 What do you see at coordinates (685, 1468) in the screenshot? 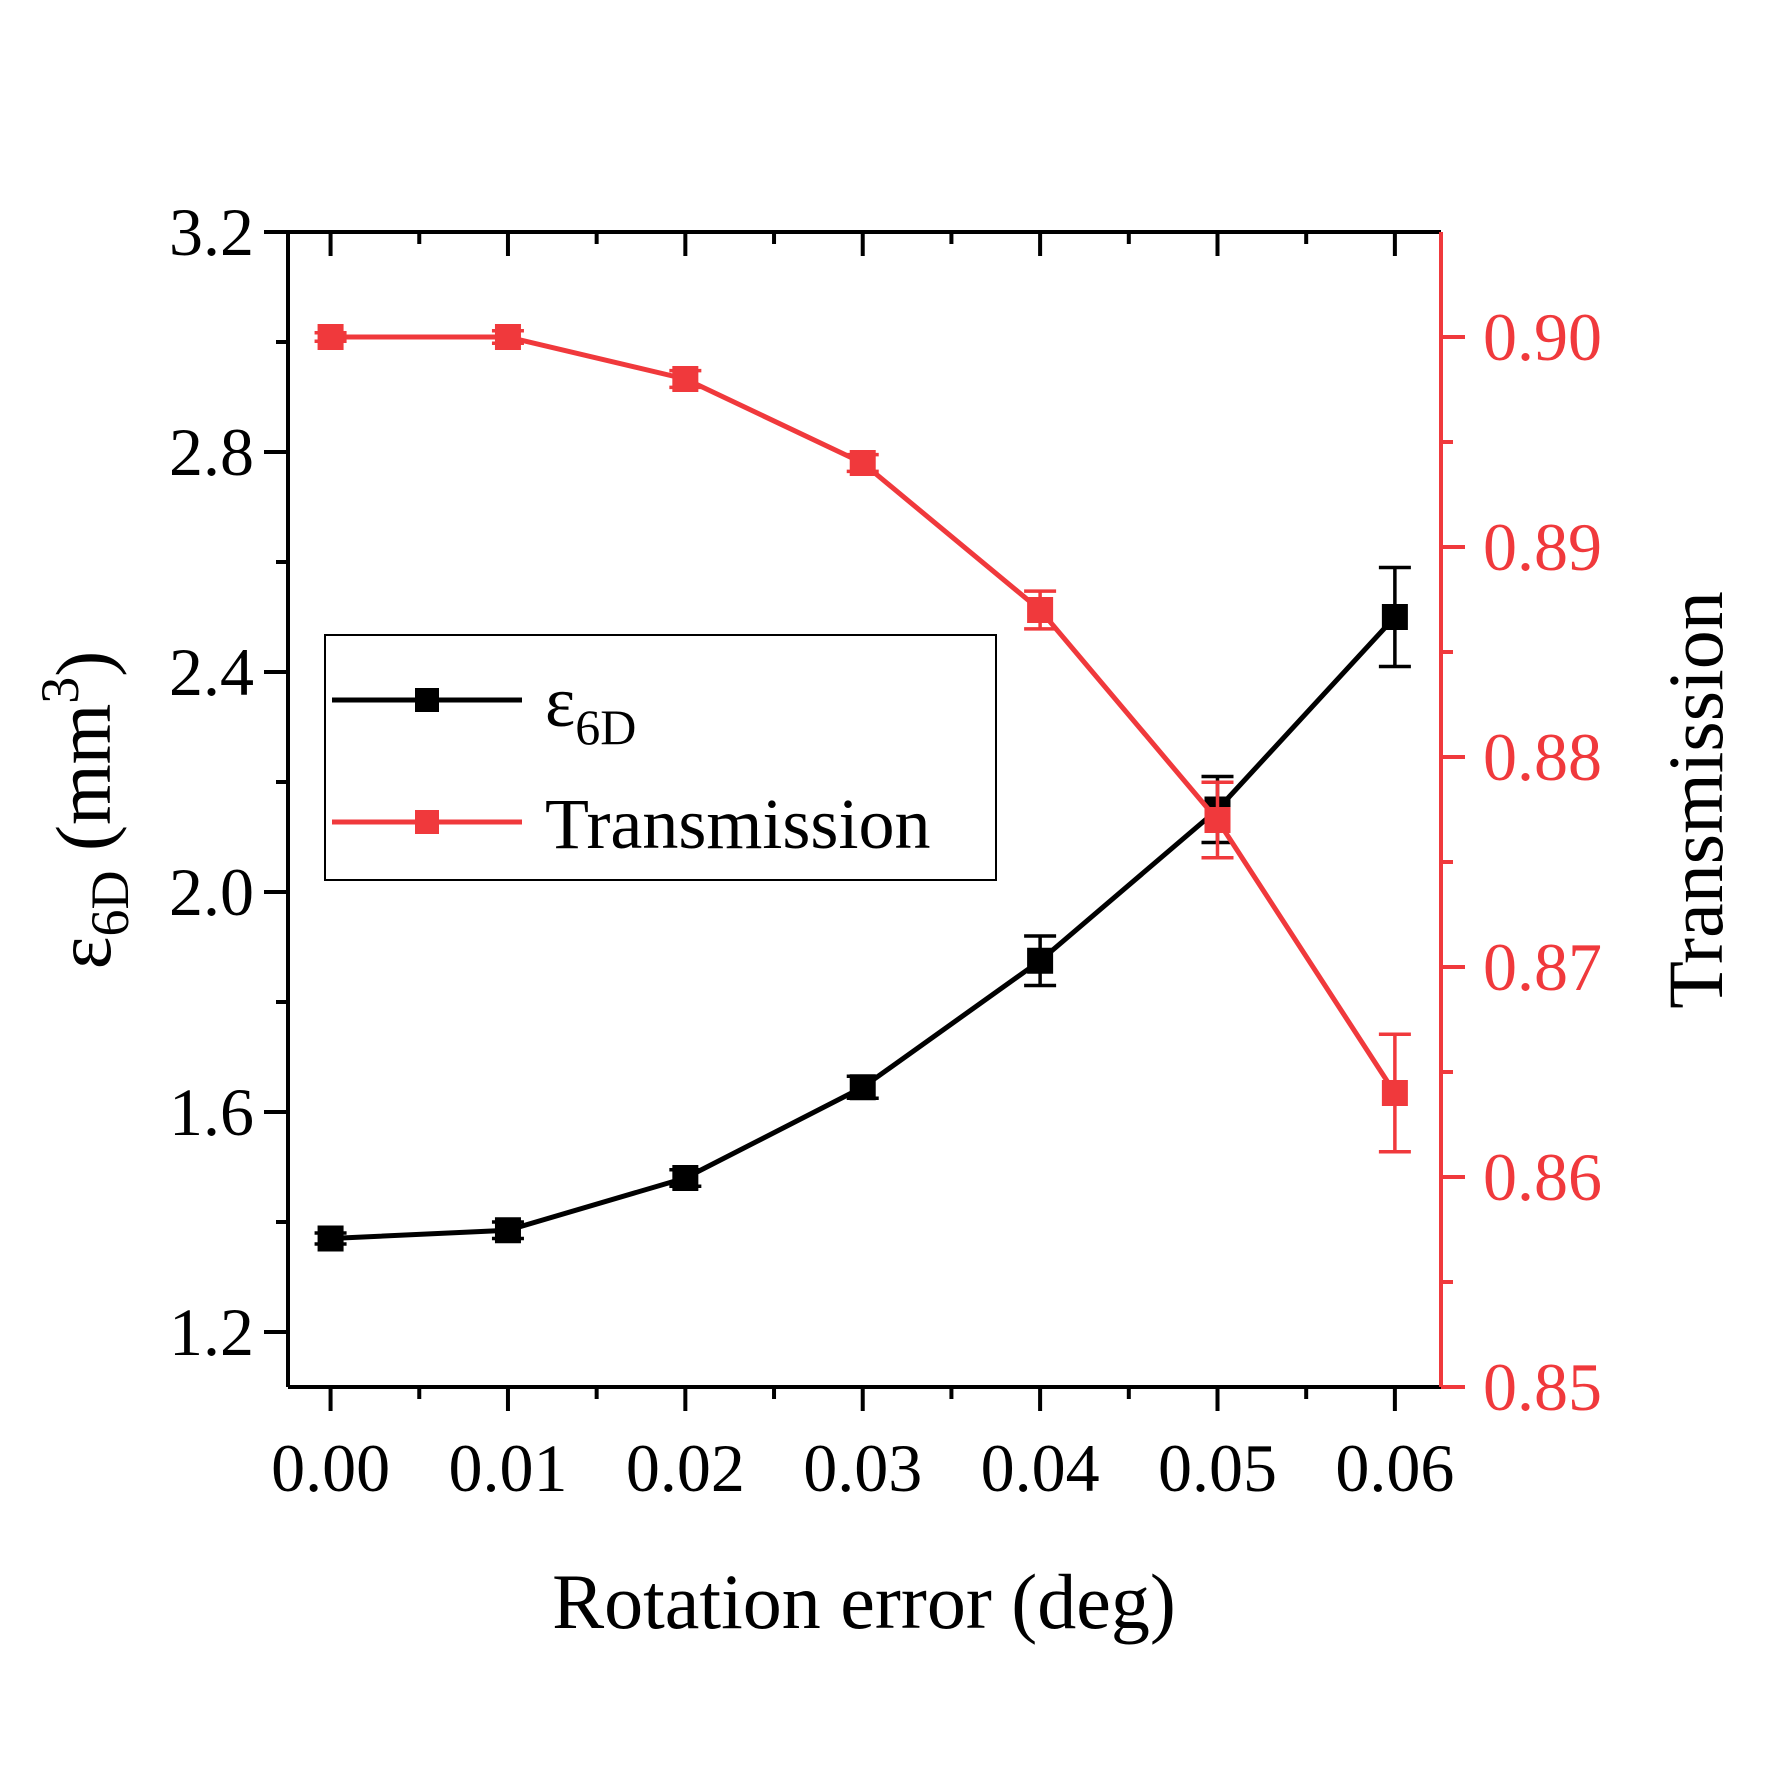
I see `x-tick-label: 0.02` at bounding box center [685, 1468].